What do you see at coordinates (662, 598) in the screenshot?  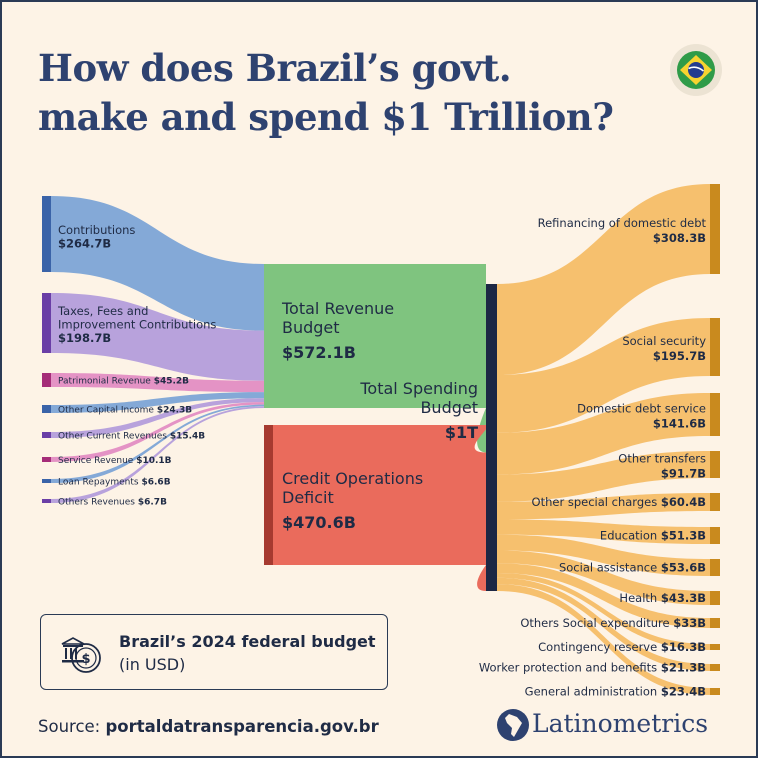 I see `spending-label: Health $43.3B` at bounding box center [662, 598].